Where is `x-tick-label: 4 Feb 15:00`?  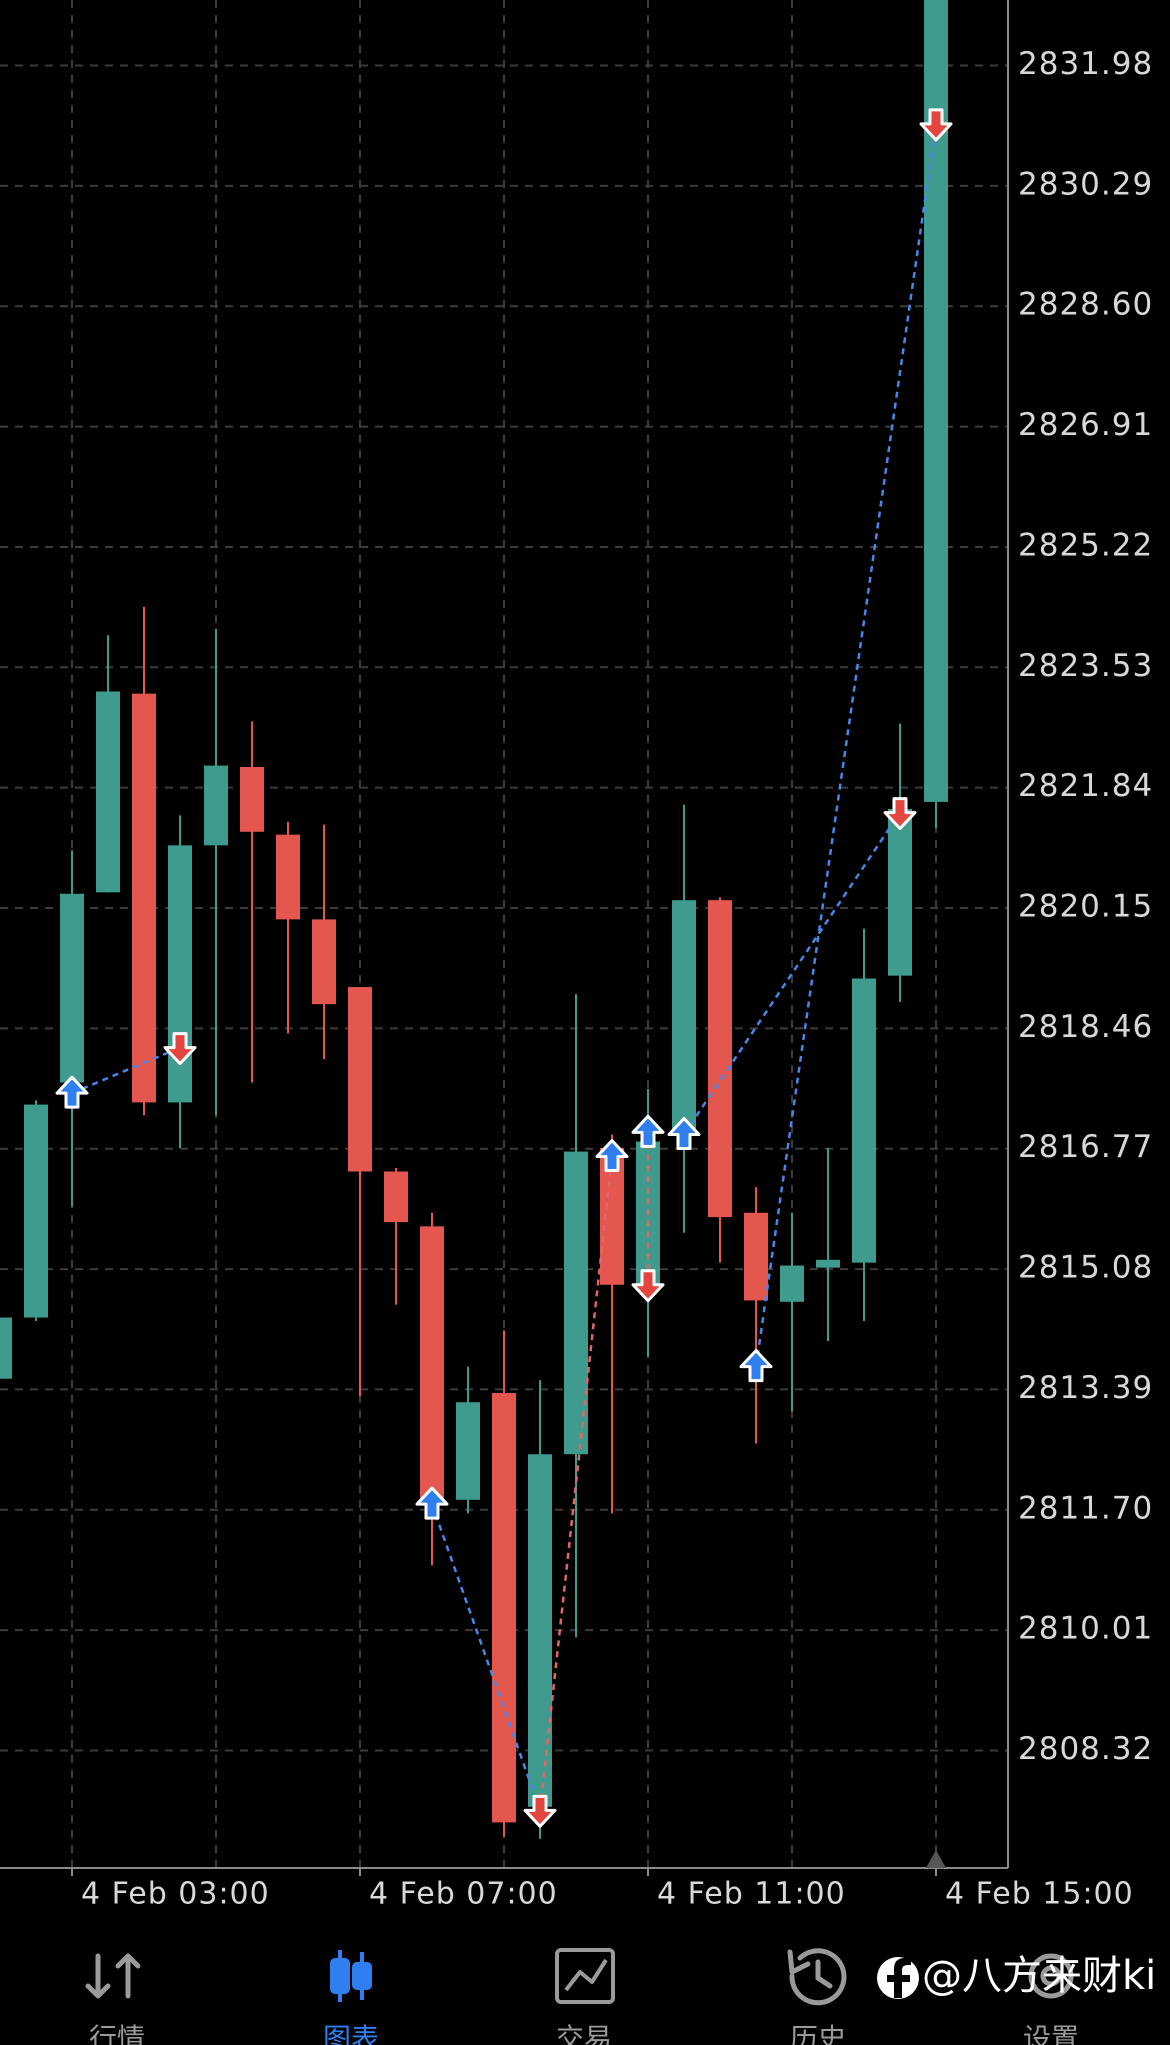
x-tick-label: 4 Feb 15:00 is located at coordinates (1039, 1894).